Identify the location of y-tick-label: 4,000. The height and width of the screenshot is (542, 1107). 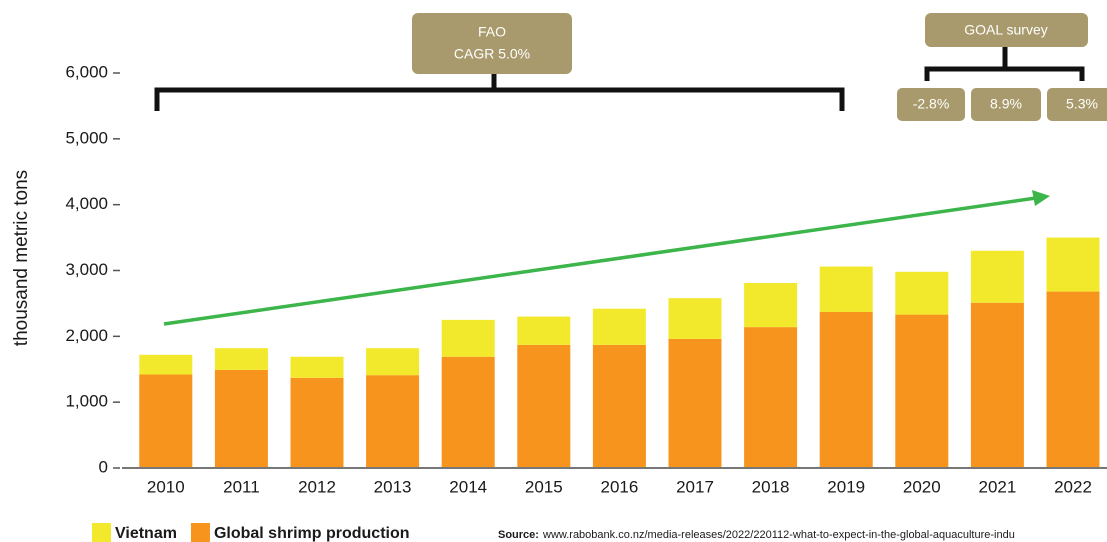
(86, 203).